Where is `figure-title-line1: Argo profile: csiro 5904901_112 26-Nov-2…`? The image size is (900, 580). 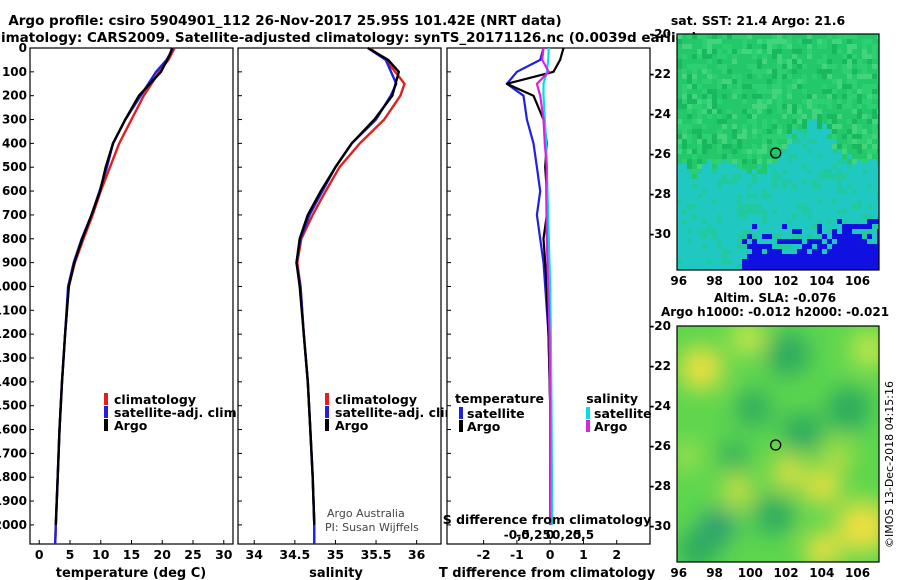 figure-title-line1: Argo profile: csiro 5904901_112 26-Nov-2… is located at coordinates (284, 21).